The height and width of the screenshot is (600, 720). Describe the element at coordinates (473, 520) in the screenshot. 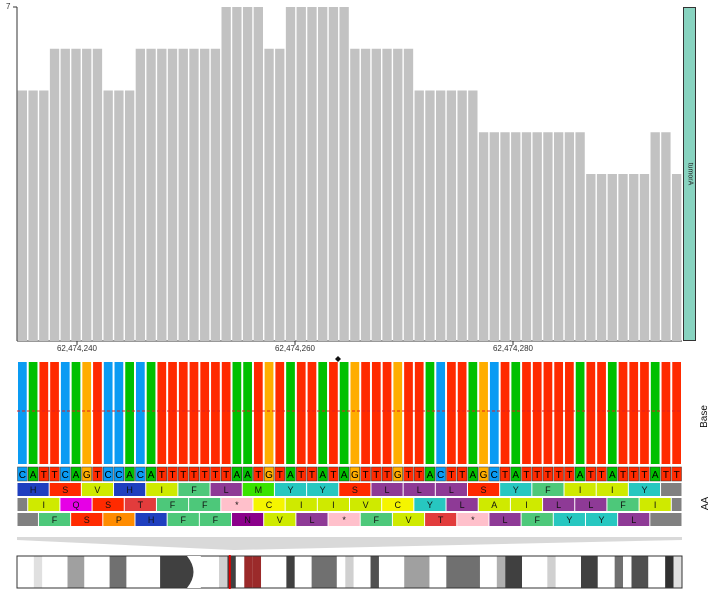

I see `aa-letter: *` at that location.